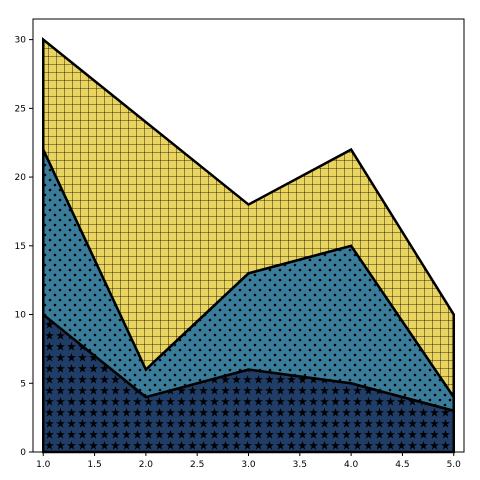 The width and height of the screenshot is (480, 480). What do you see at coordinates (146, 465) in the screenshot?
I see `x-tick-label: 2.0` at bounding box center [146, 465].